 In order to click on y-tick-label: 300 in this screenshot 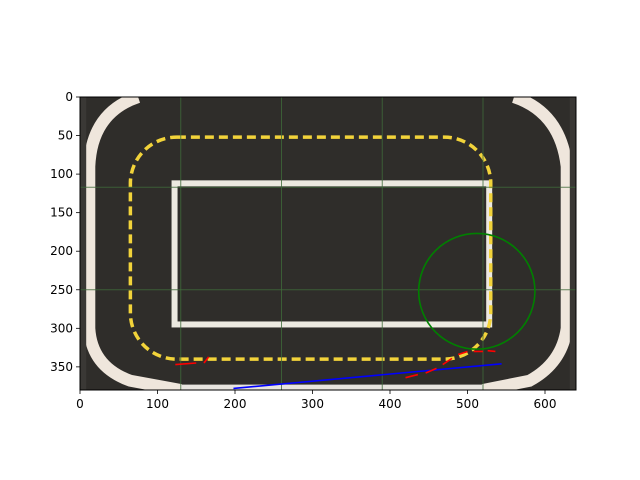, I will do `click(61, 328)`.